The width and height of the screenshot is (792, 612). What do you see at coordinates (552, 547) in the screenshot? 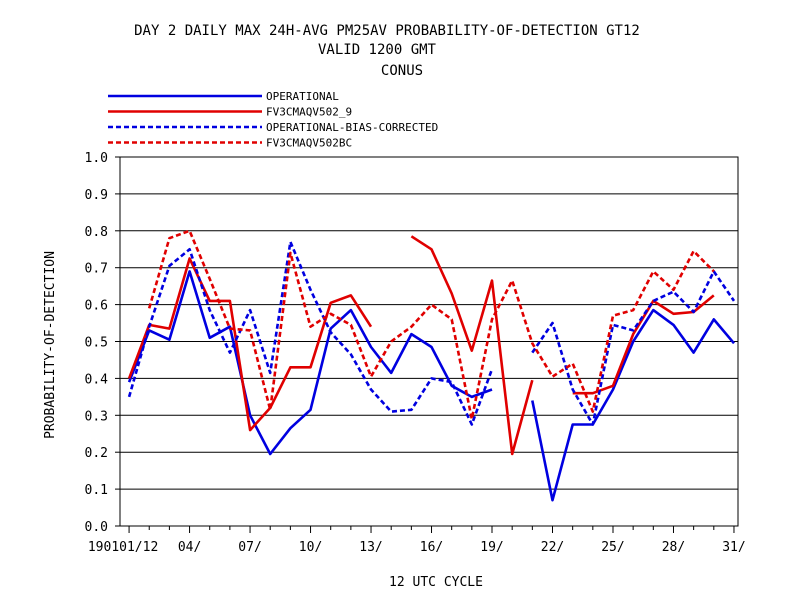
I see `x-tick-label: 22/` at bounding box center [552, 547].